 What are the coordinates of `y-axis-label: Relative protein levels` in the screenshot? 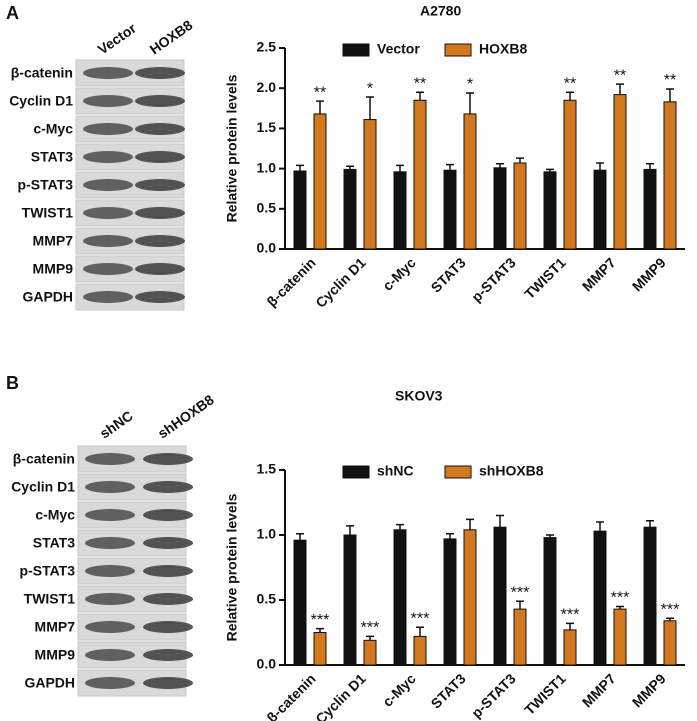 It's located at (232, 148).